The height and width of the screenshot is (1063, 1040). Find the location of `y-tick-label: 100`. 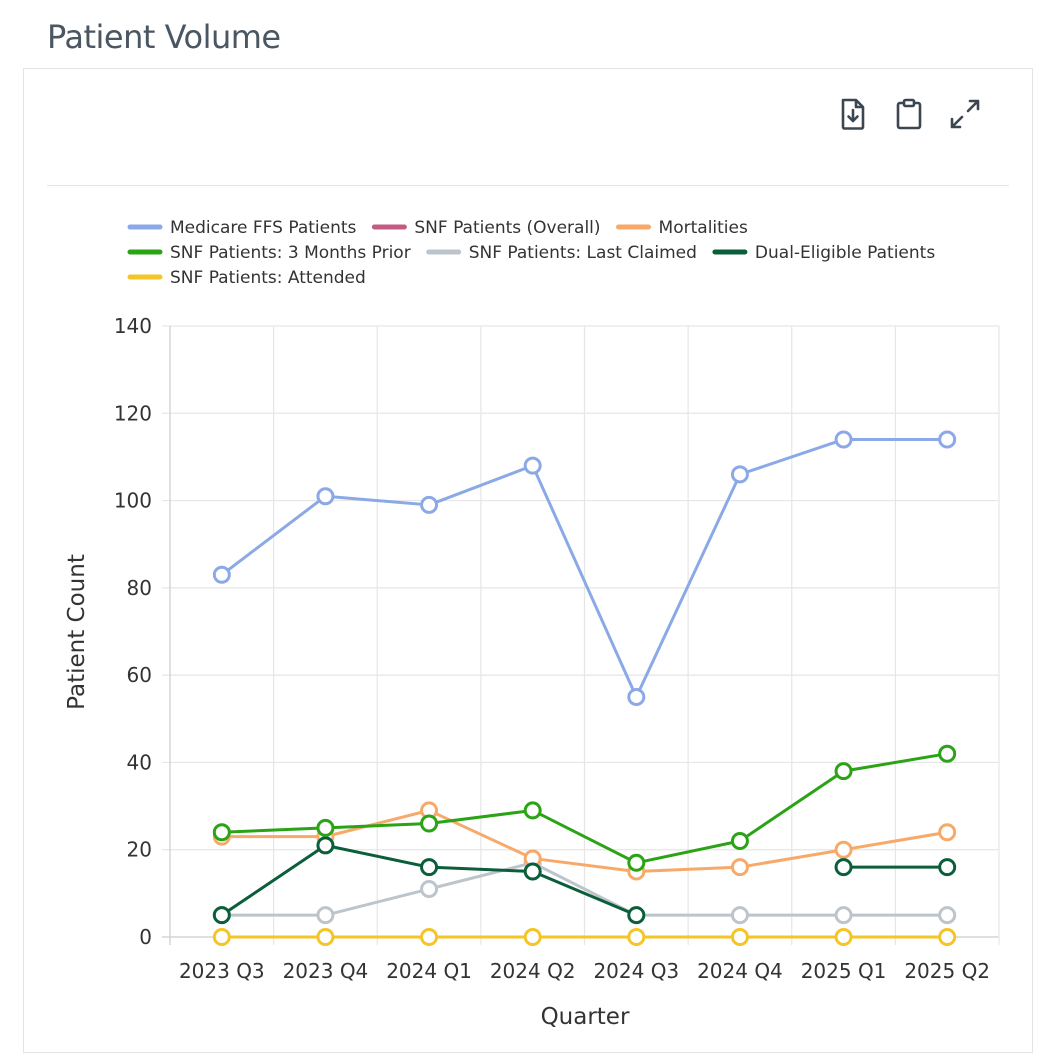

y-tick-label: 100 is located at coordinates (133, 501).